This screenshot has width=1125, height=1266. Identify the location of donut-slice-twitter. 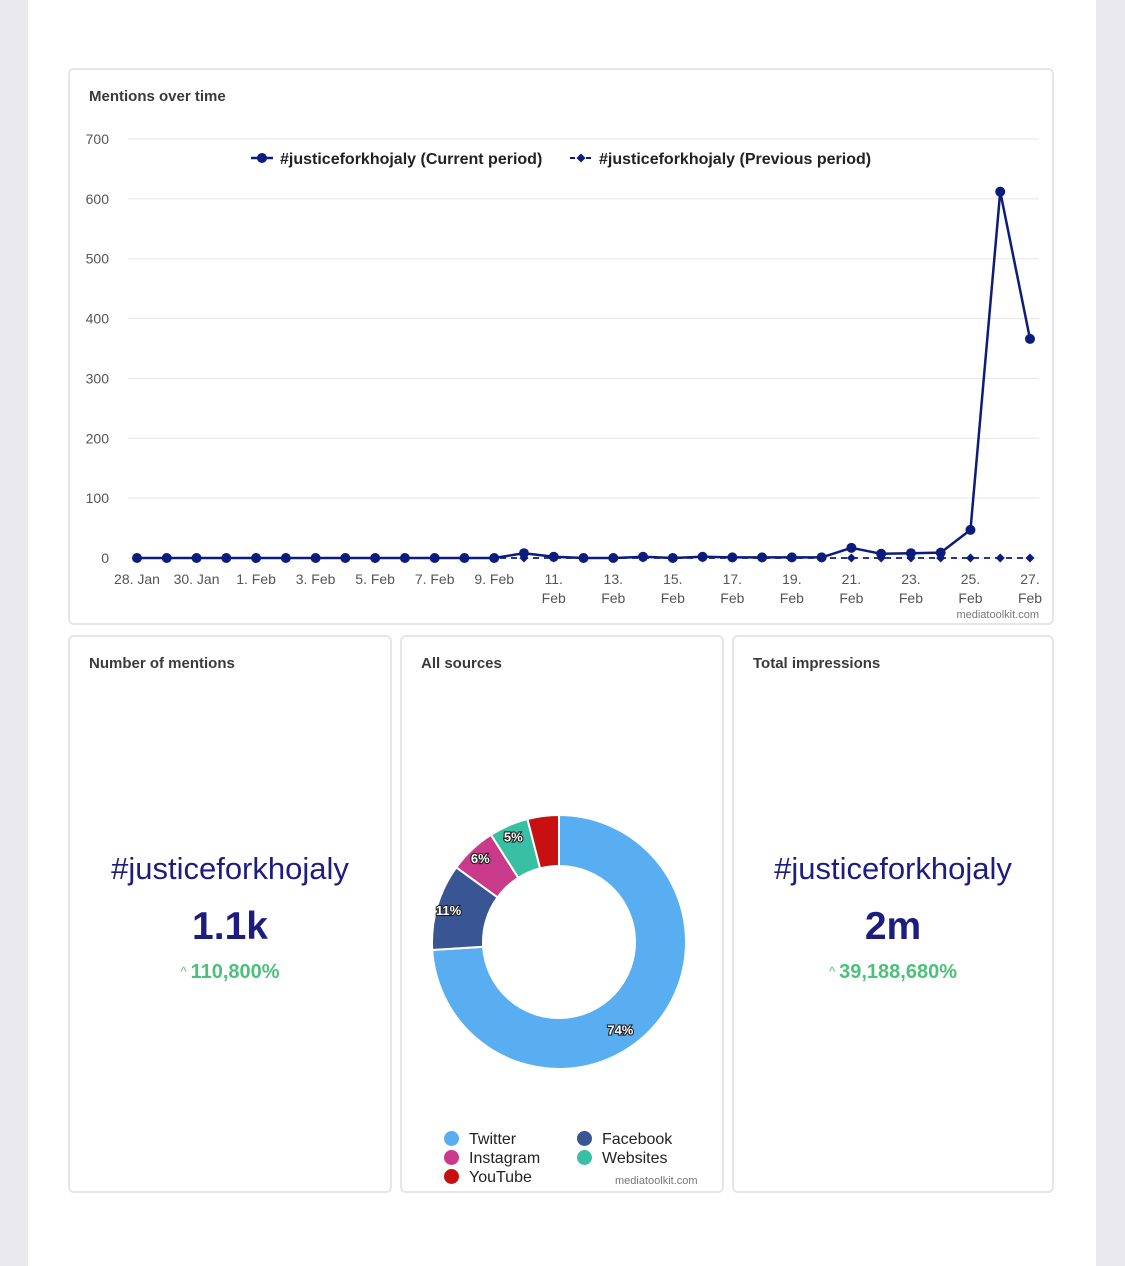
(559, 941).